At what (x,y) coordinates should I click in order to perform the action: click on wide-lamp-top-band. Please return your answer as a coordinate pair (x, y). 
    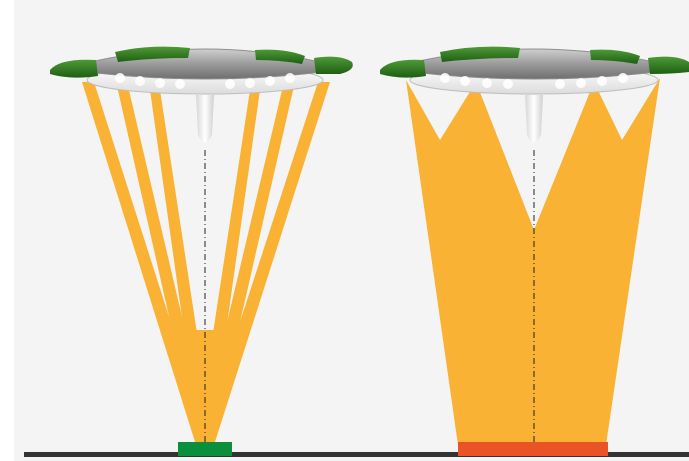
    Looking at the image, I should click on (480, 54).